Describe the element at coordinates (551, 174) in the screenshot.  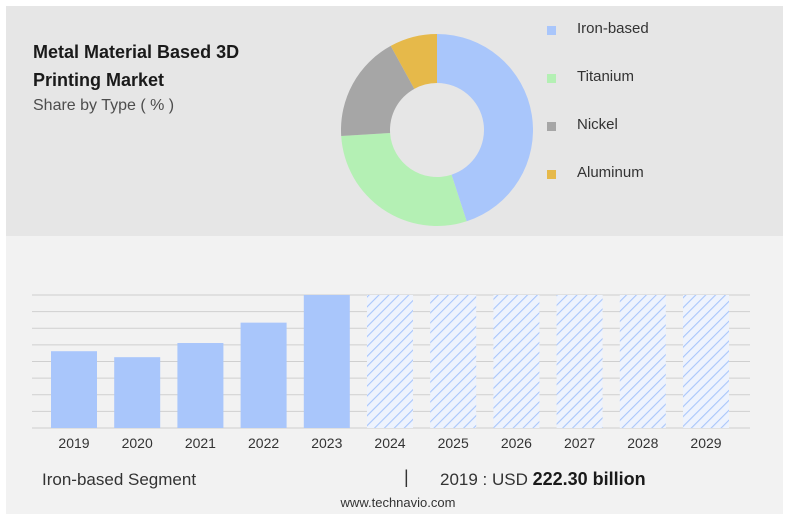
I see `legend-swatch-aluminum` at that location.